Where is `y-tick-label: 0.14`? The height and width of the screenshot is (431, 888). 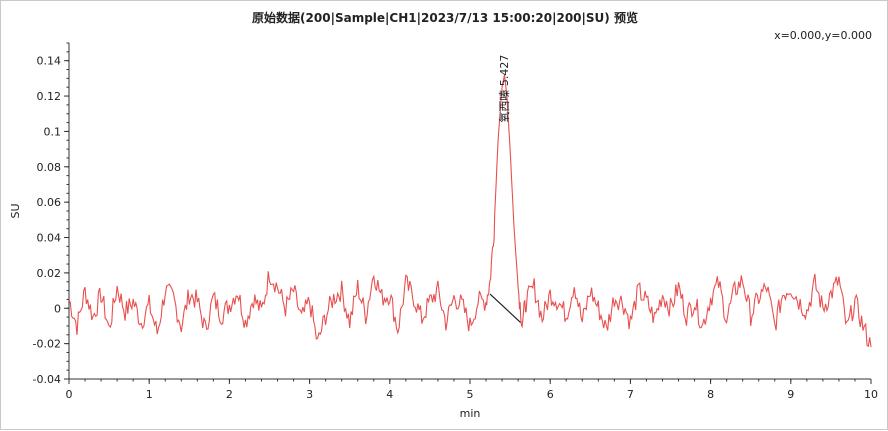 y-tick-label: 0.14 is located at coordinates (49, 61).